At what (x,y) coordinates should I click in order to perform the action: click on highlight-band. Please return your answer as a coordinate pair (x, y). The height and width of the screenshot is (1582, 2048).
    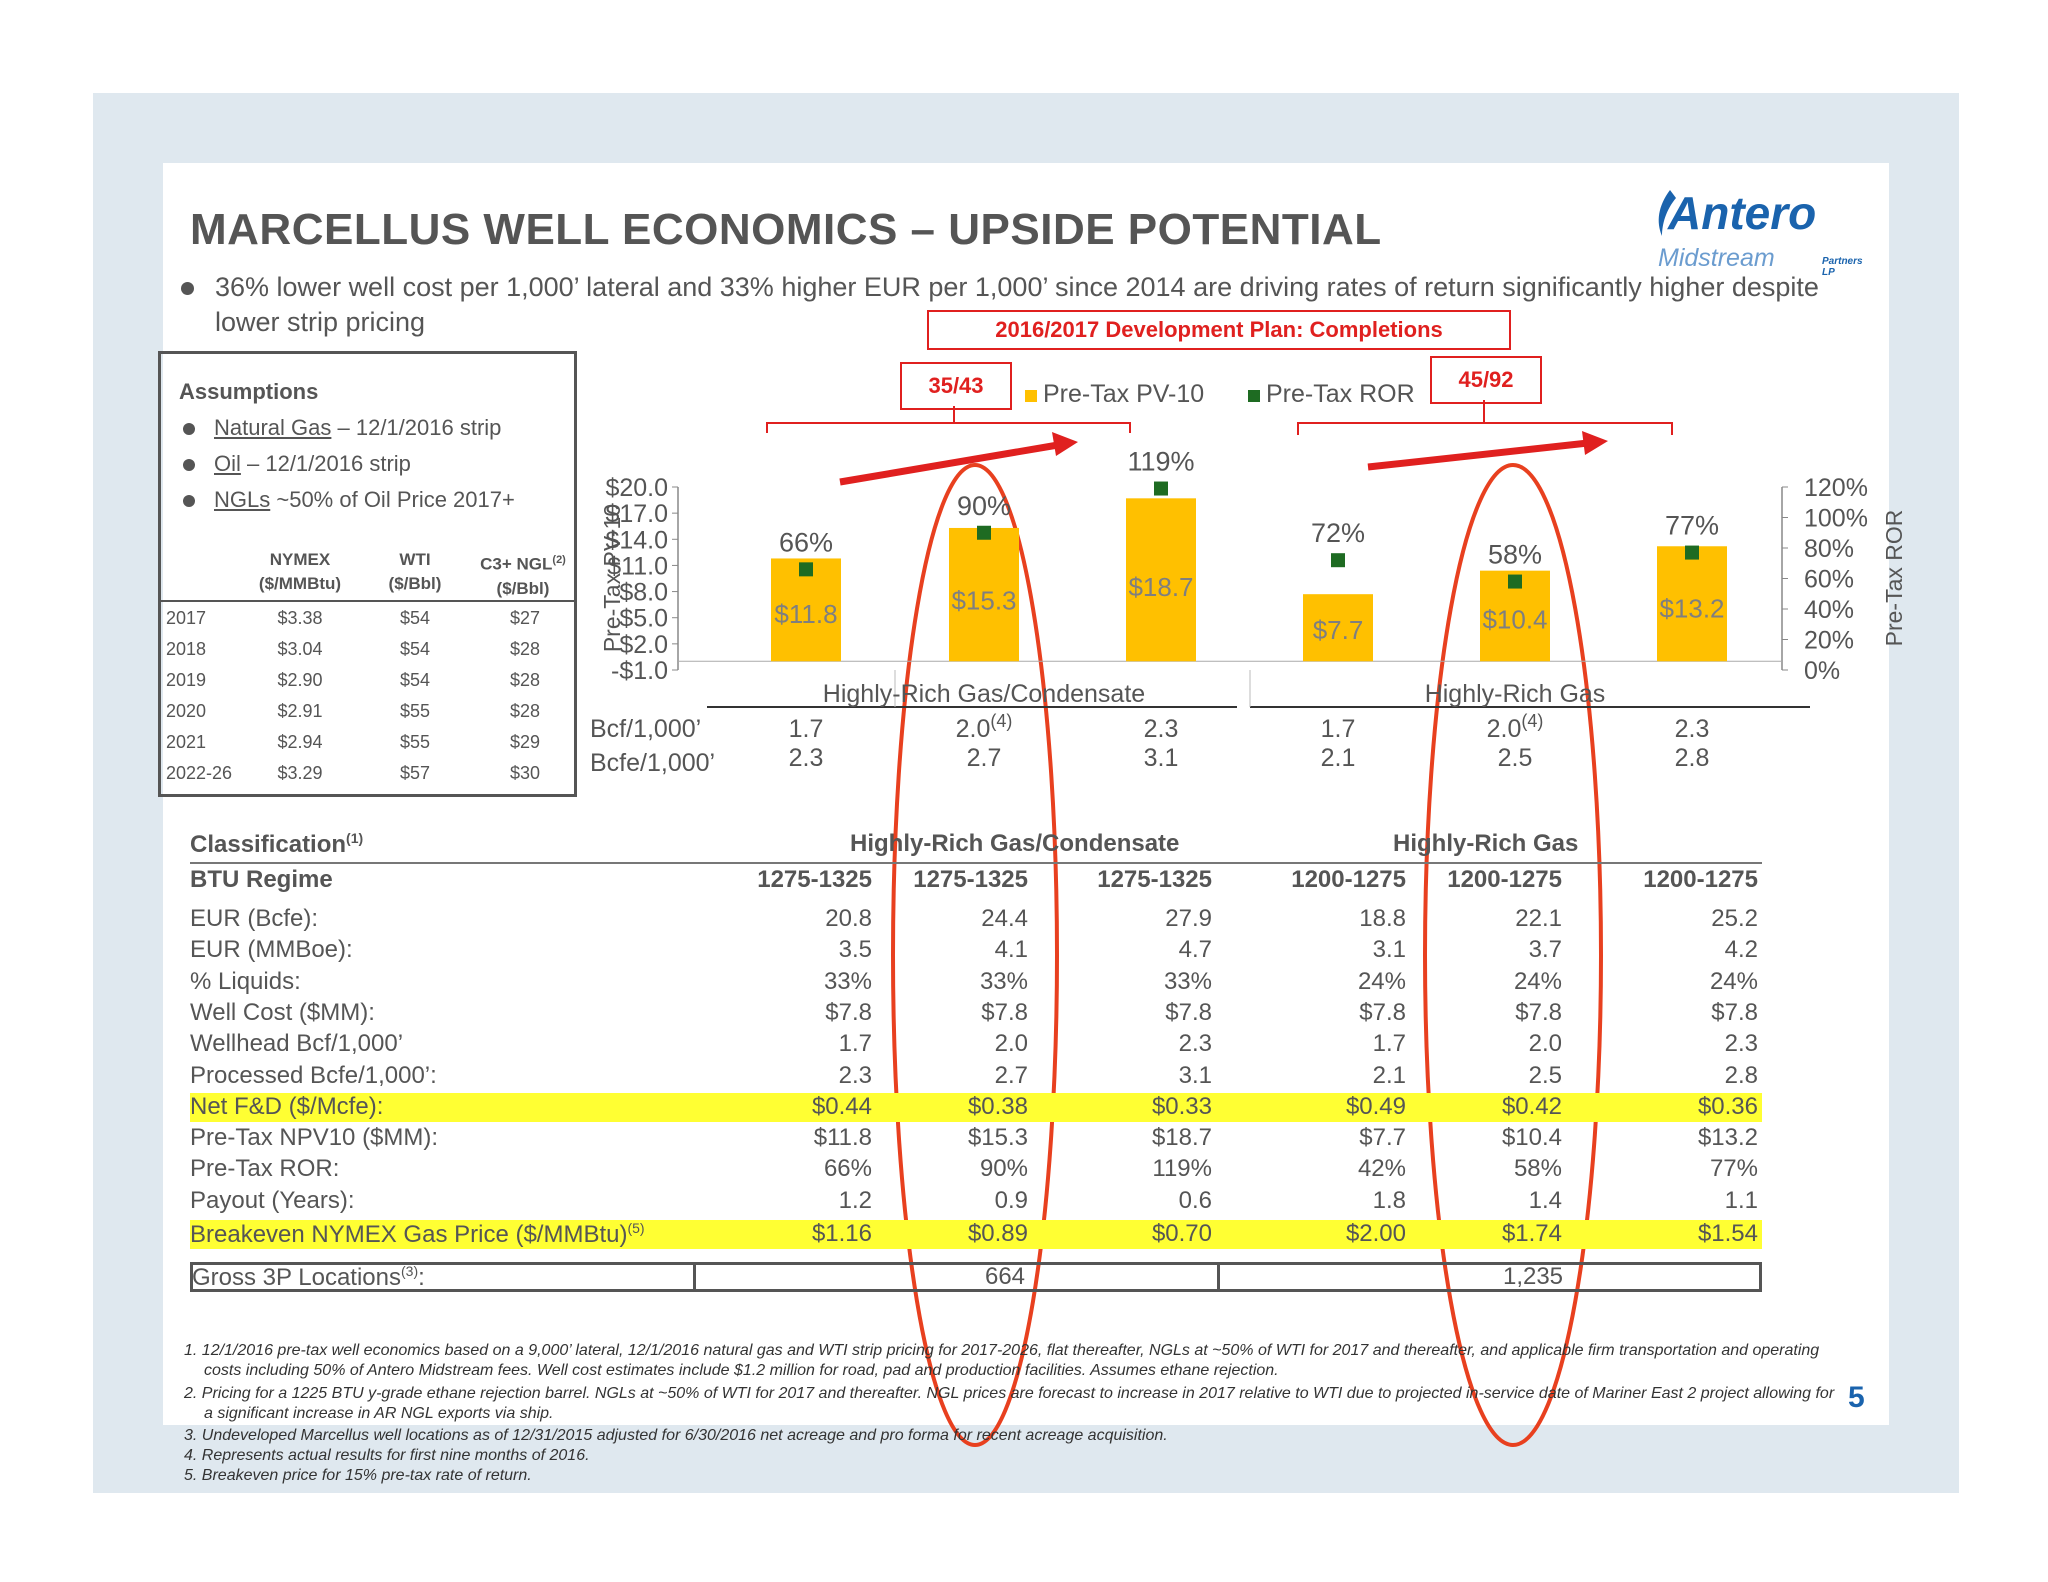
    Looking at the image, I should click on (976, 1234).